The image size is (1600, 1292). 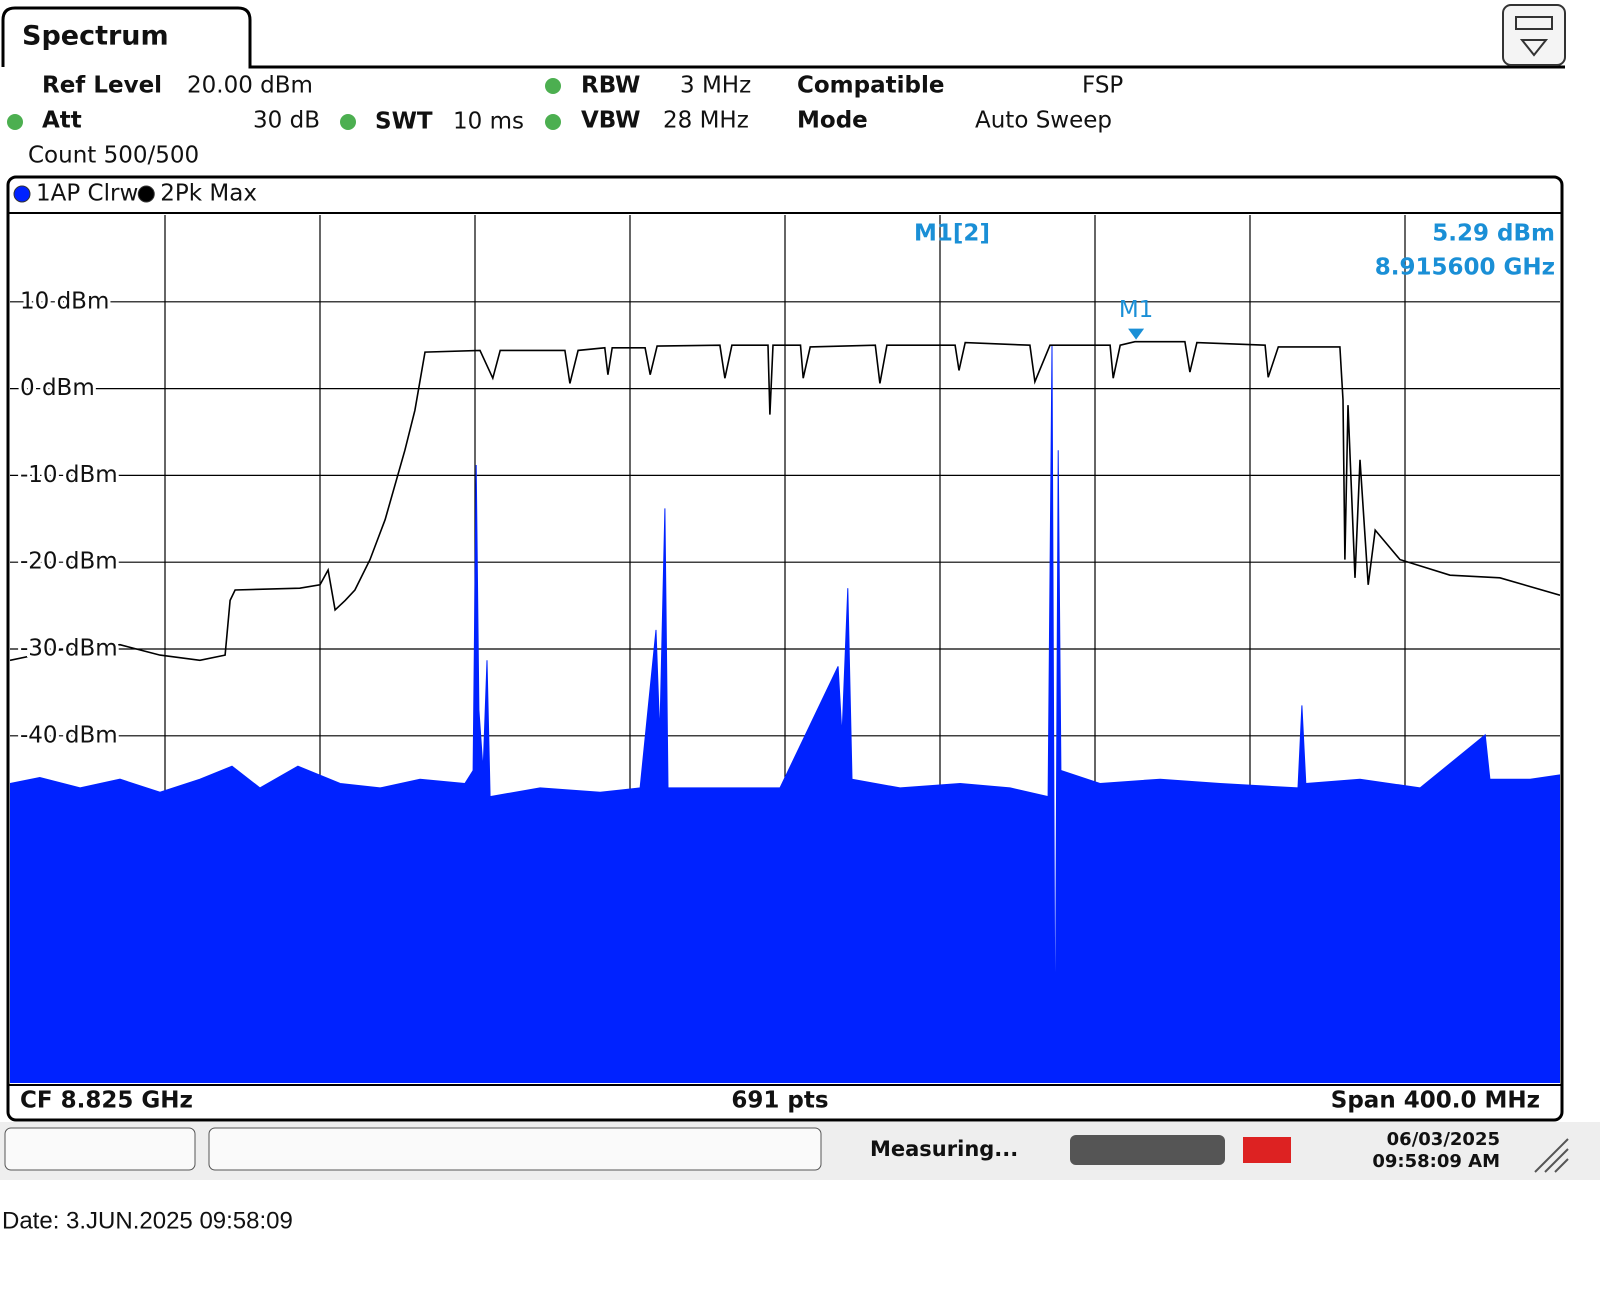 I want to click on setting-value: Count 500/500, so click(x=113, y=156).